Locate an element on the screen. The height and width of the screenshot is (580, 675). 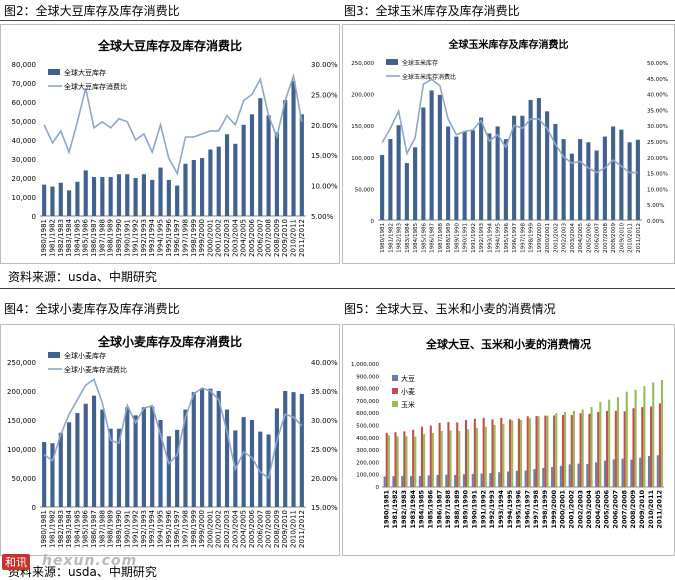
legend-label-bar: 全球玉米库存 is located at coordinates (420, 63).